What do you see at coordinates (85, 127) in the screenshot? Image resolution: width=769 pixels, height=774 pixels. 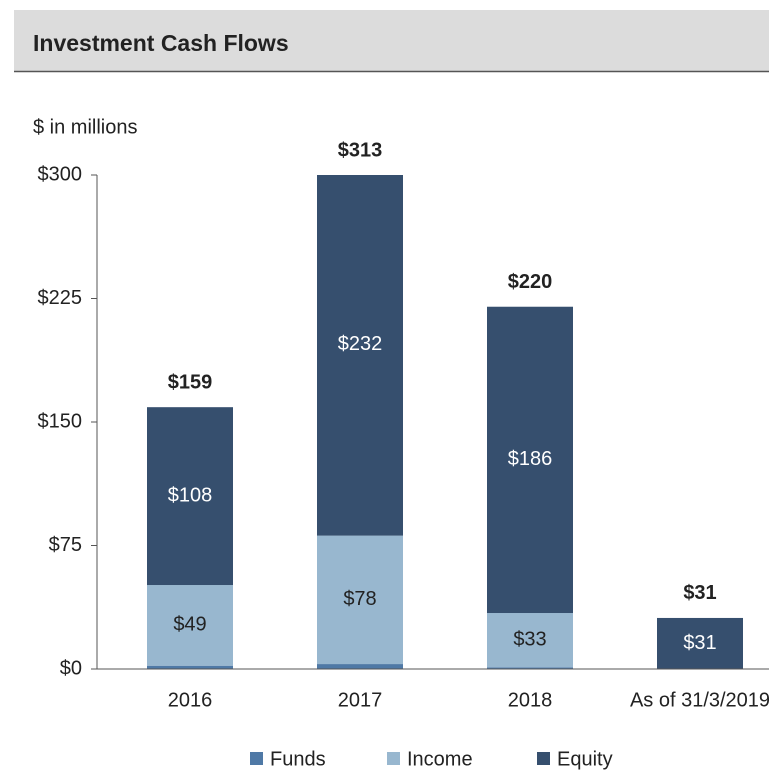 I see `y-axis-label: $ in millions` at bounding box center [85, 127].